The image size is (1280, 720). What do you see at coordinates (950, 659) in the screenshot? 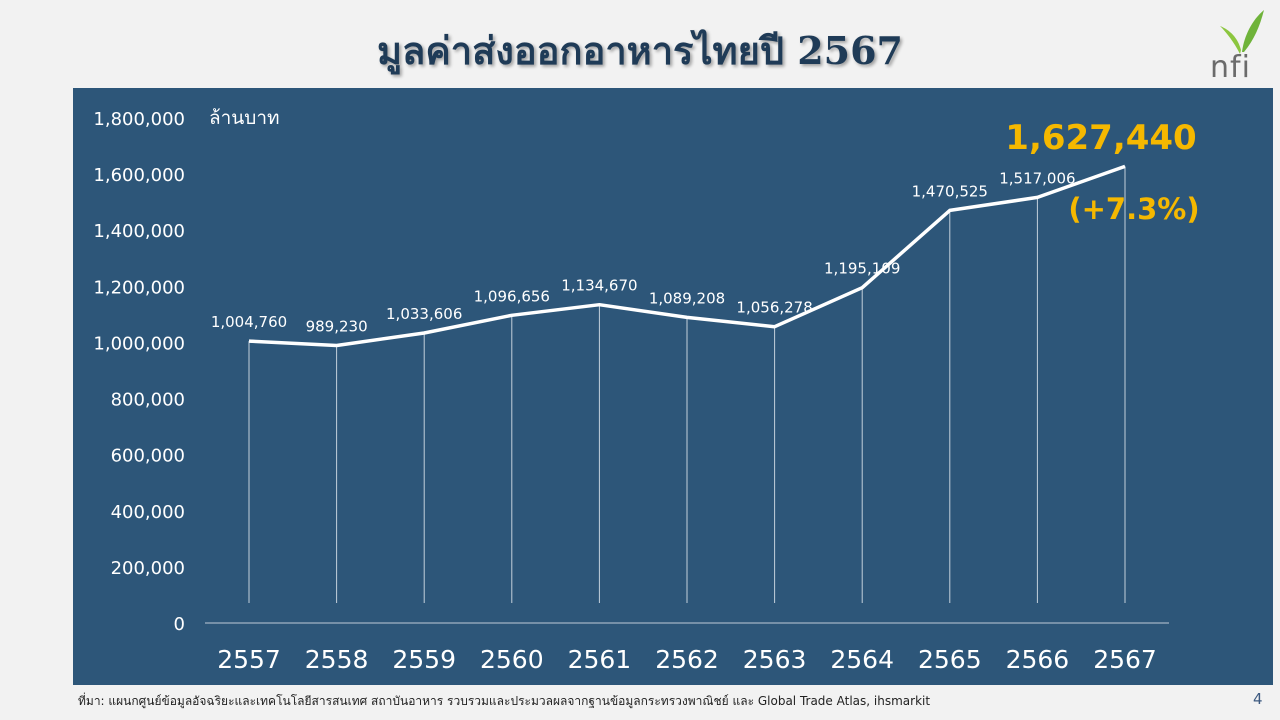
I see `x-tick-label: 2565` at bounding box center [950, 659].